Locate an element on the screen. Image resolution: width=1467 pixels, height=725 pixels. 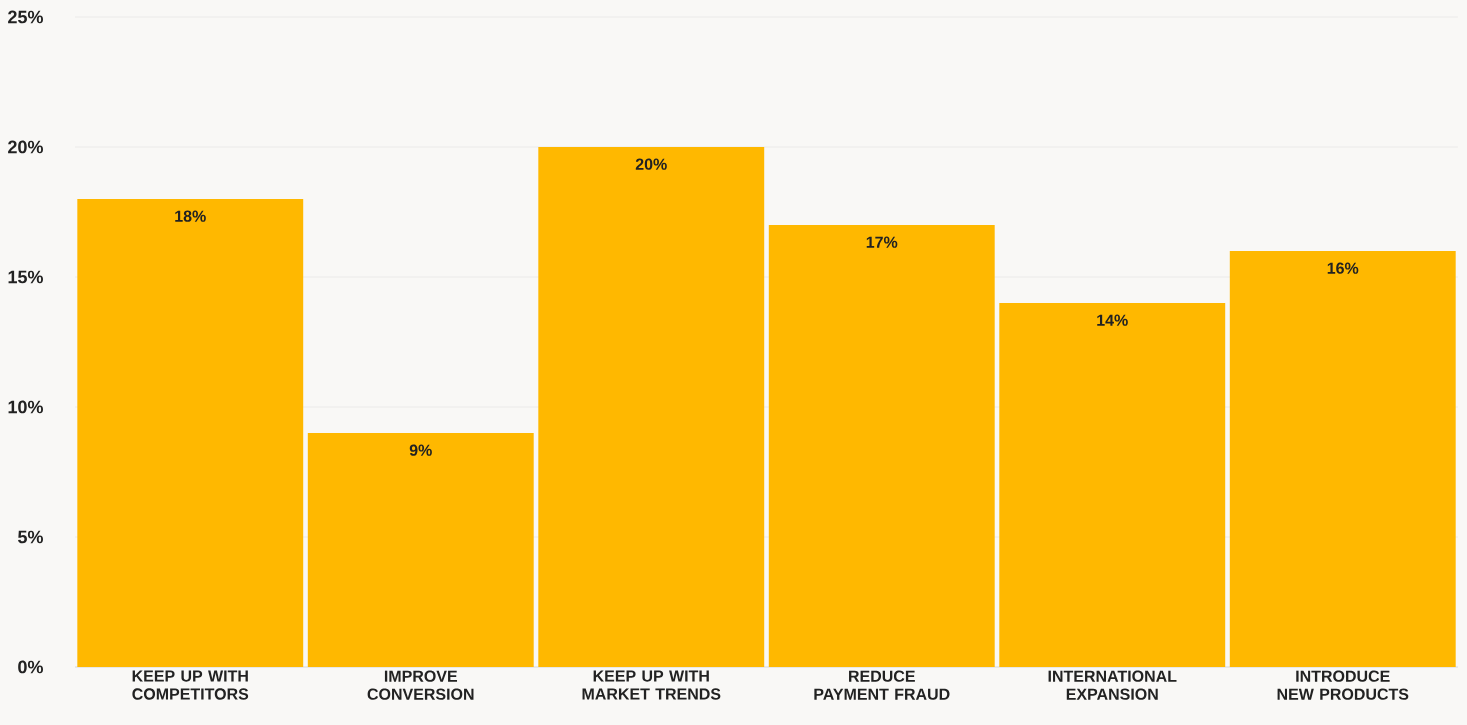
data-label: 17% is located at coordinates (882, 242).